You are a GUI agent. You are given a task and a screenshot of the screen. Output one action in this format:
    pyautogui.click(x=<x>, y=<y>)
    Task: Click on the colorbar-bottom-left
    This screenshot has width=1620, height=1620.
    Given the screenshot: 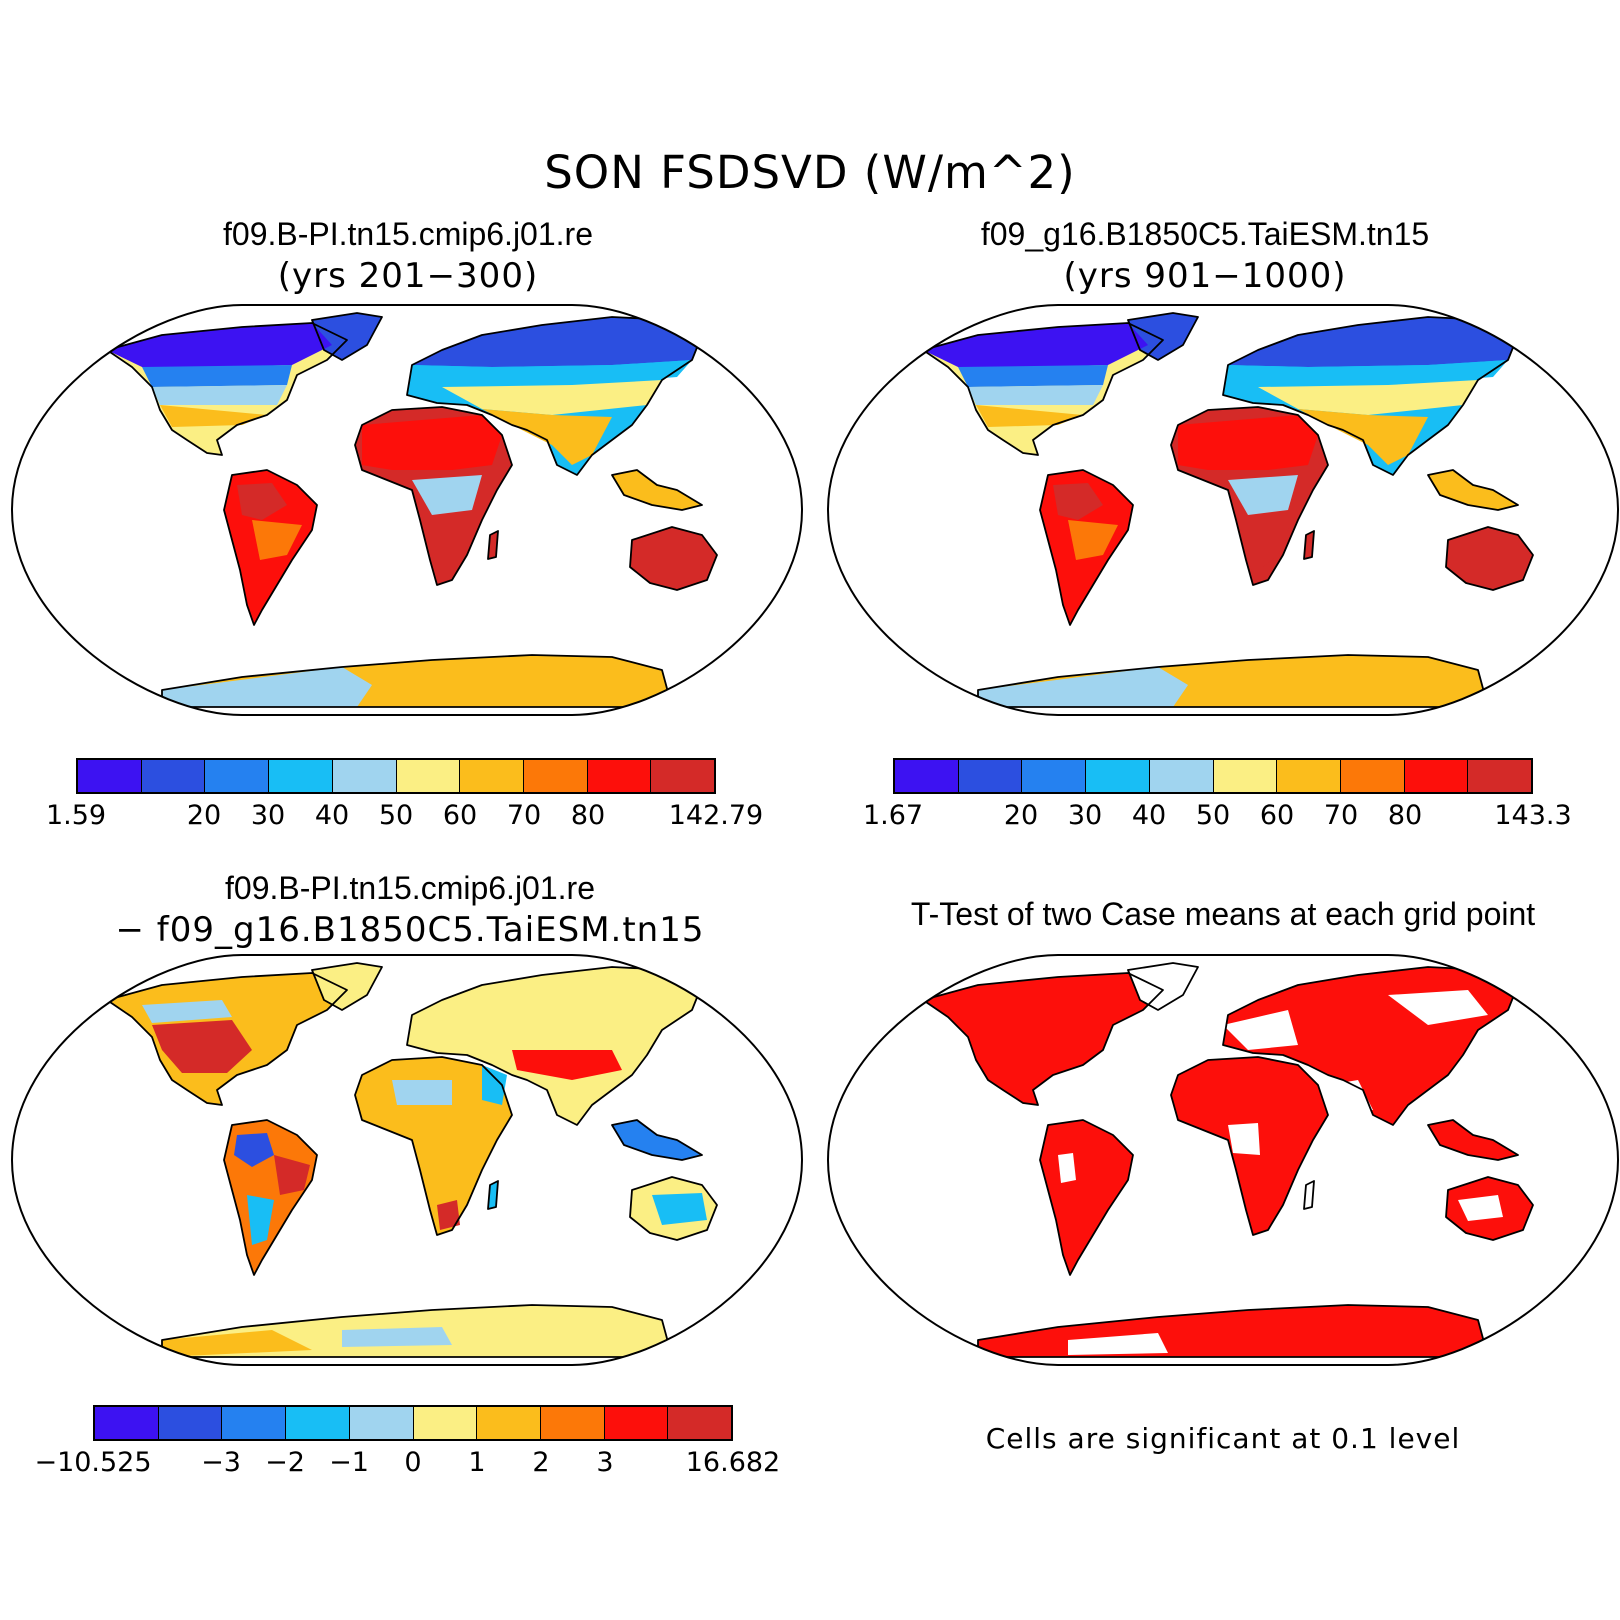 What is the action you would take?
    pyautogui.click(x=413, y=1423)
    